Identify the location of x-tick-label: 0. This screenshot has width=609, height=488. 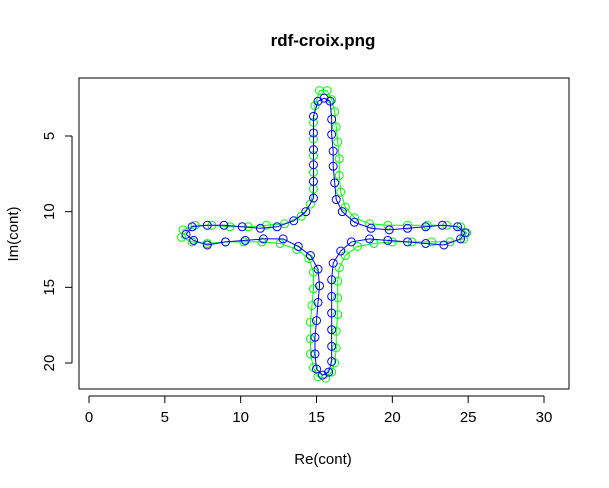
(89, 417).